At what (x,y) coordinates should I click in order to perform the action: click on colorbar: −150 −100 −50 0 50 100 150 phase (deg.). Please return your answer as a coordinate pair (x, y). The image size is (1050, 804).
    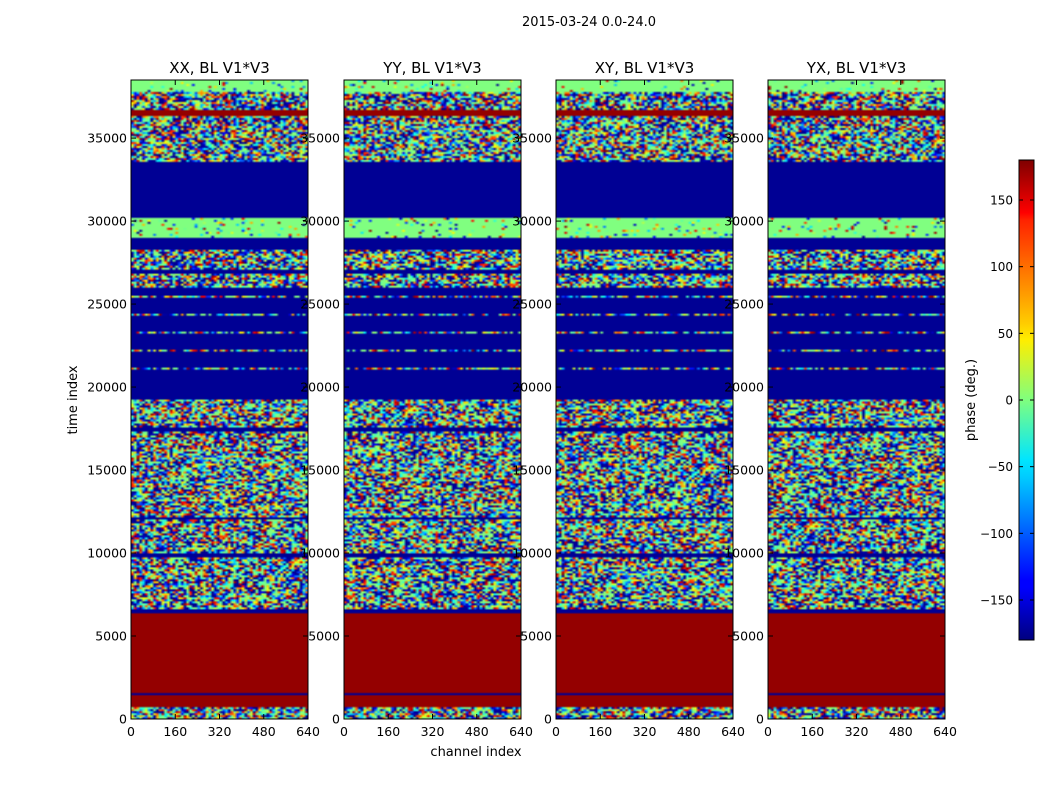
    Looking at the image, I should click on (999, 400).